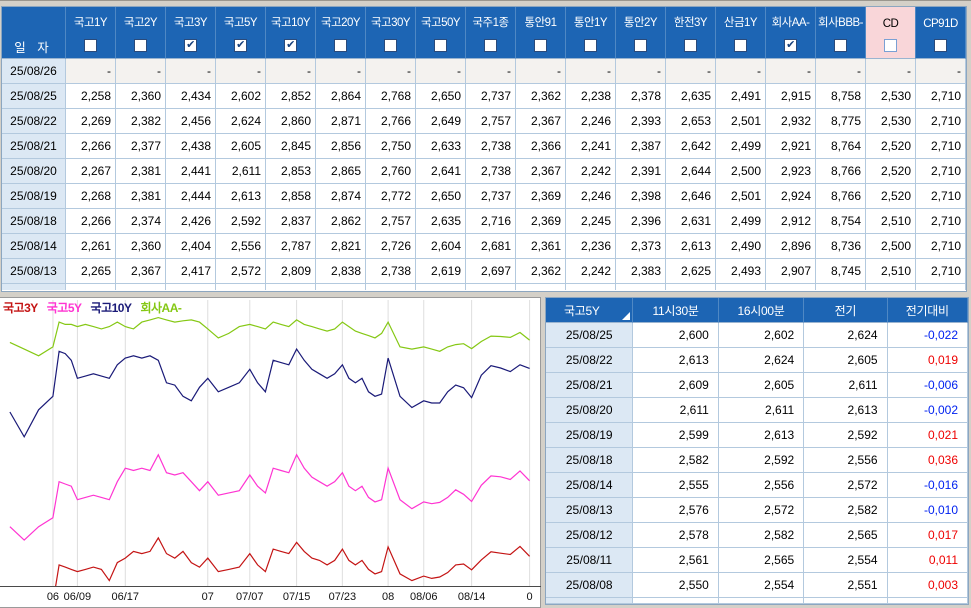 The image size is (971, 608). Describe the element at coordinates (91, 19) in the screenshot. I see `column-header-0: 국고1Y` at that location.